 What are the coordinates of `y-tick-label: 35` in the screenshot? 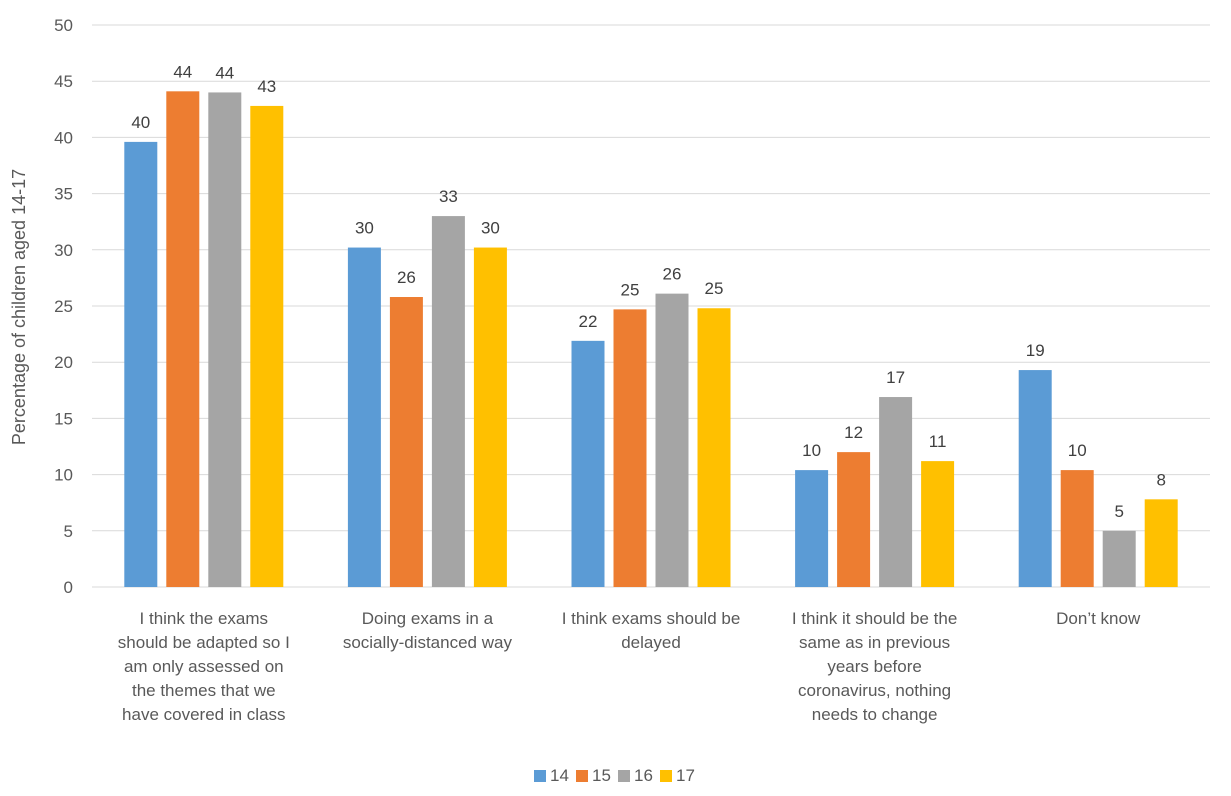 It's located at (63, 194).